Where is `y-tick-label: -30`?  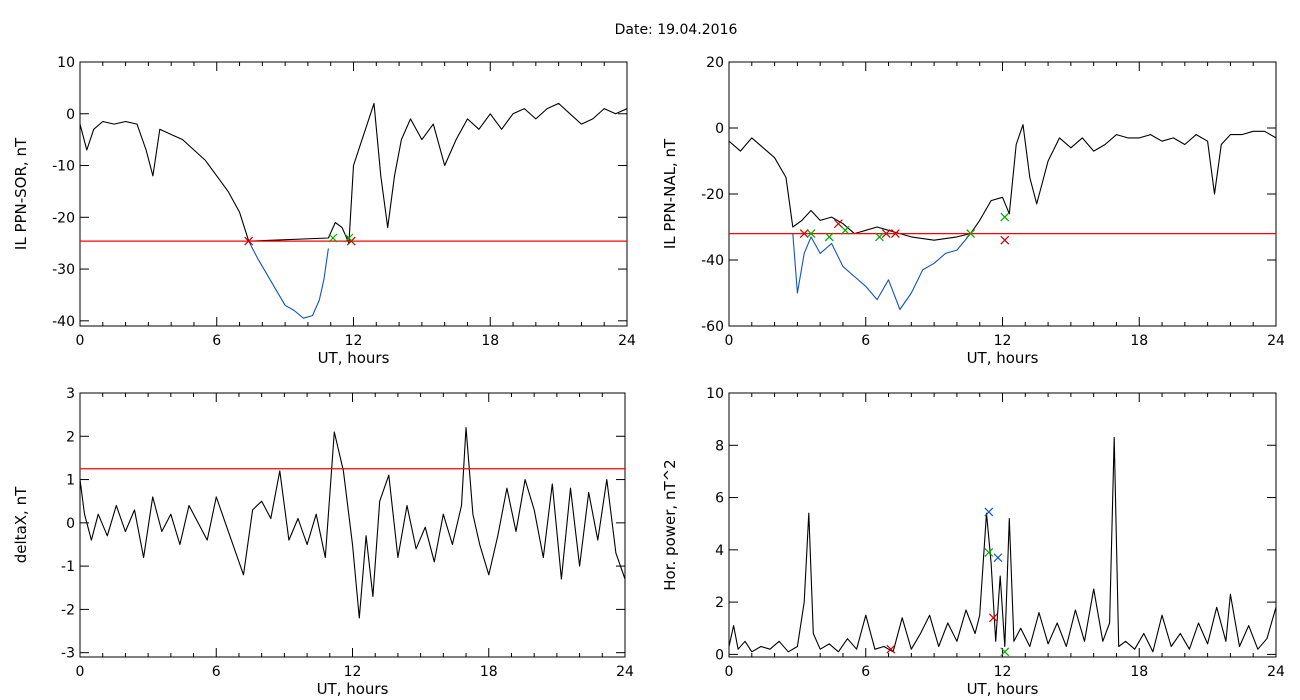 y-tick-label: -30 is located at coordinates (63, 270).